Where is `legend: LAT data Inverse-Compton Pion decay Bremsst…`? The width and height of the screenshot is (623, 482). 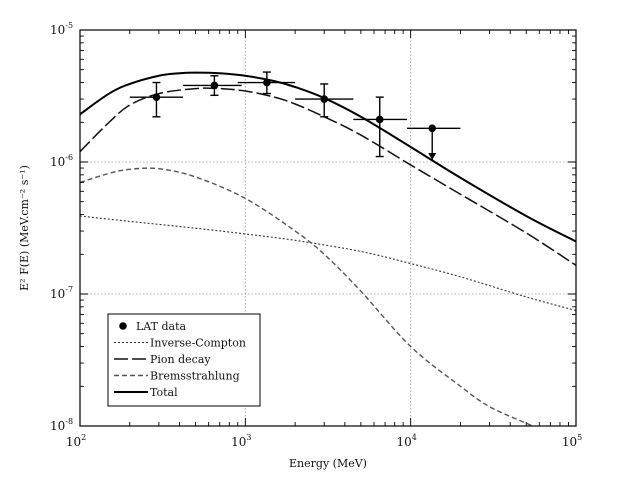
legend: LAT data Inverse-Compton Pion decay Bremsst… is located at coordinates (184, 360).